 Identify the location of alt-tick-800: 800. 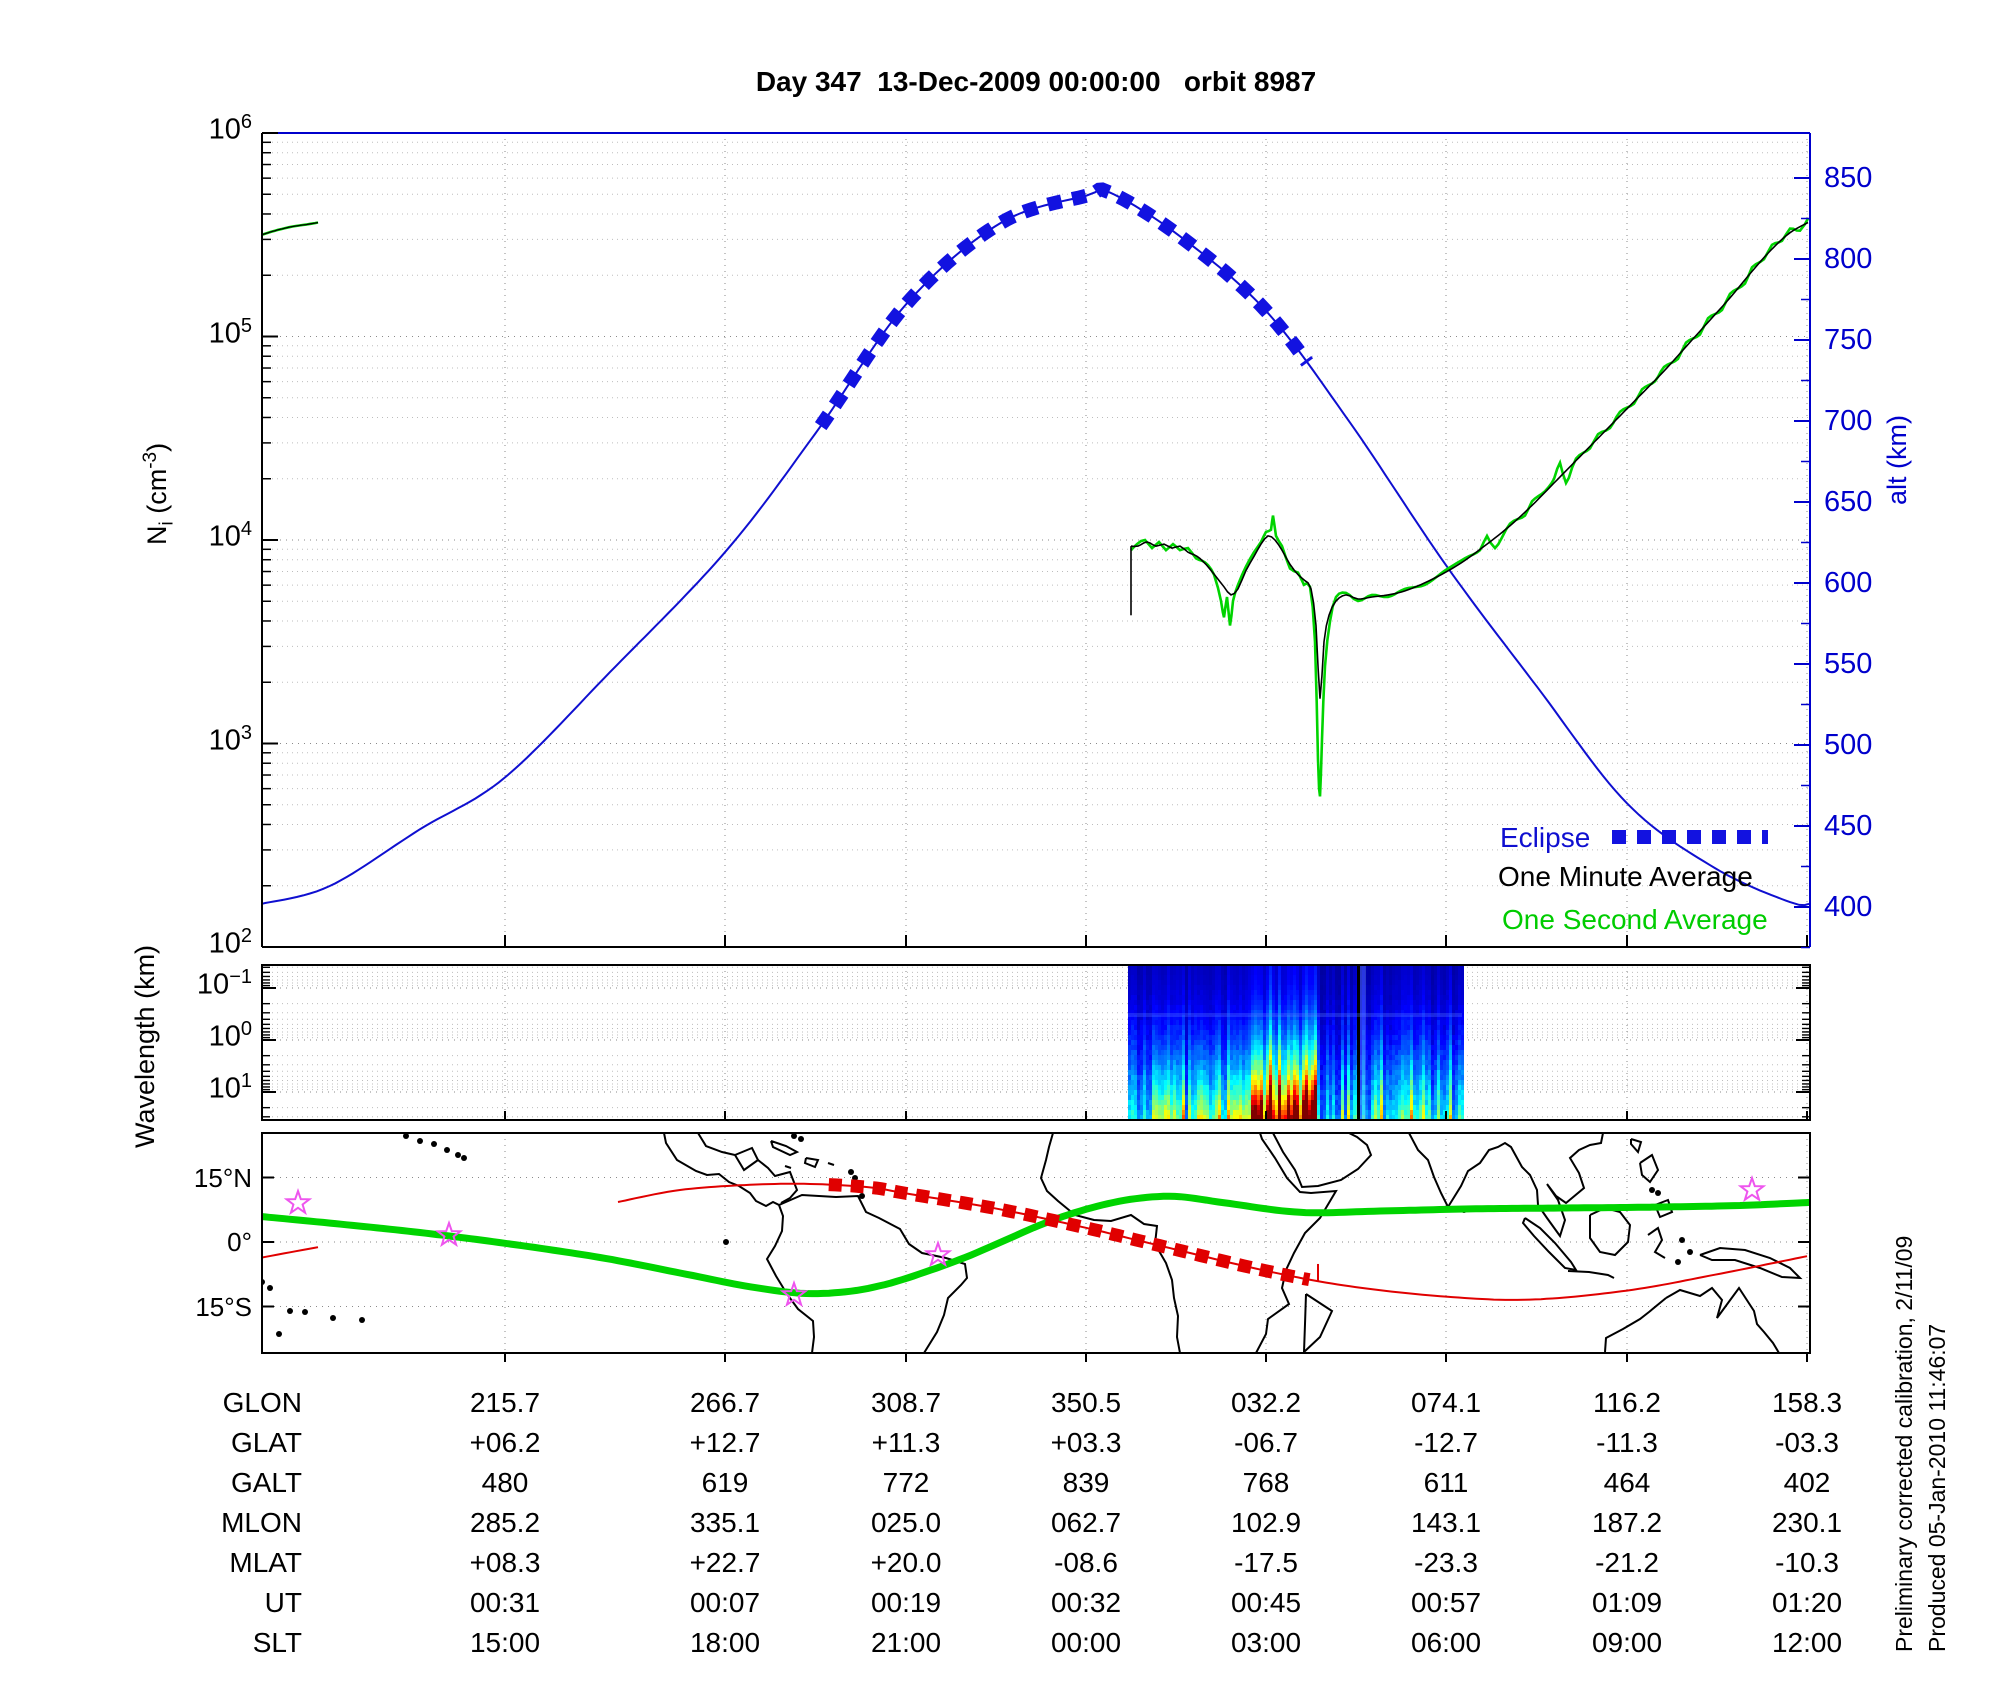
(1848, 259).